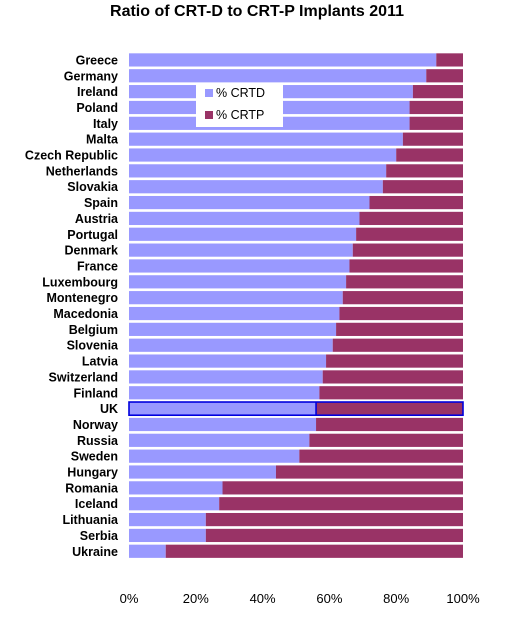 The width and height of the screenshot is (514, 640). I want to click on x-tick-label-5: 100%, so click(463, 598).